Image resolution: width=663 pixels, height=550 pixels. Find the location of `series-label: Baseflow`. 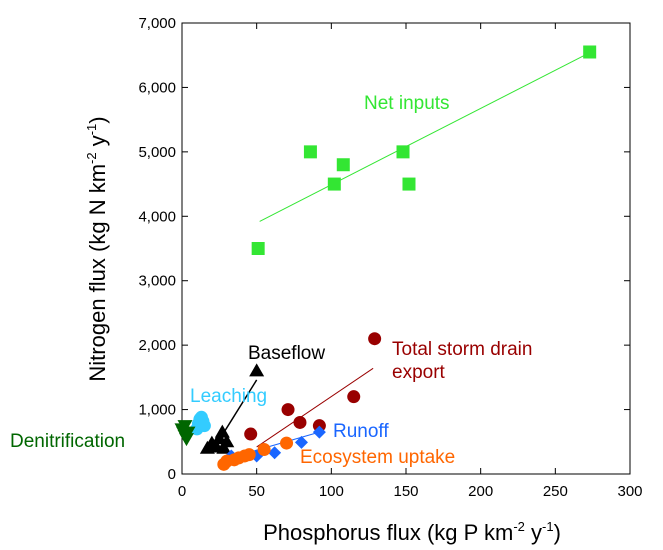

series-label: Baseflow is located at coordinates (286, 353).